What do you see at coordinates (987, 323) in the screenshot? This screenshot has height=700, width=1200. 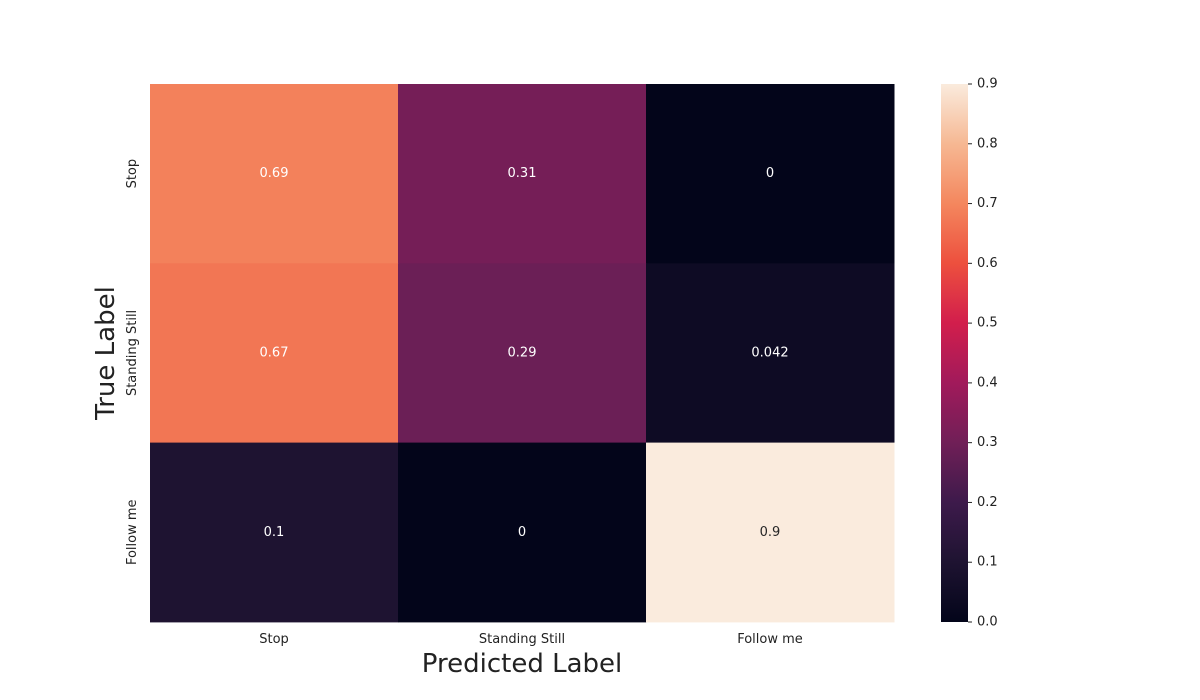 I see `colorbar-tick-label: 0.5` at bounding box center [987, 323].